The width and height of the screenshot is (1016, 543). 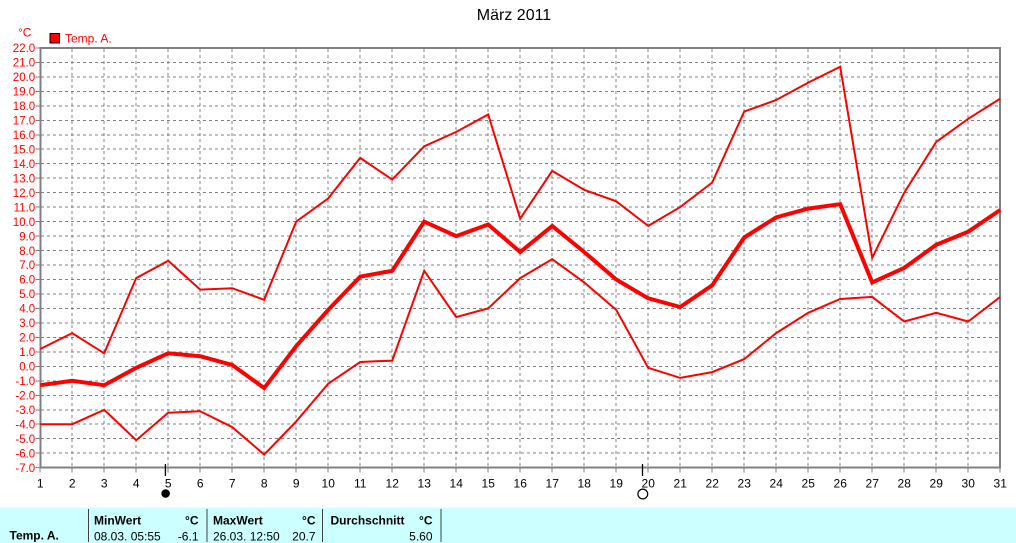 I want to click on svg-text: 5.0, so click(x=27, y=295).